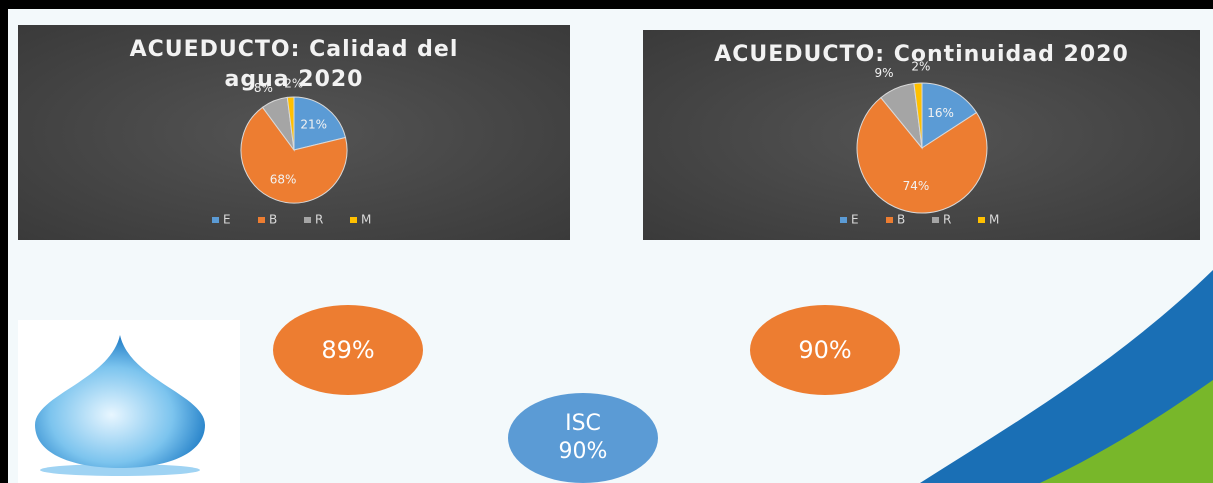  Describe the element at coordinates (884, 73) in the screenshot. I see `data-label: 9%` at that location.